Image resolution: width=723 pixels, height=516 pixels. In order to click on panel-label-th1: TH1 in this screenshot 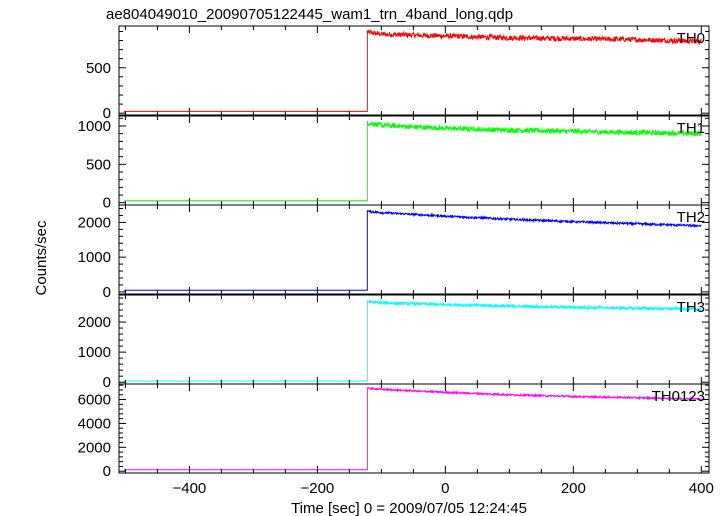, I will do `click(691, 128)`.